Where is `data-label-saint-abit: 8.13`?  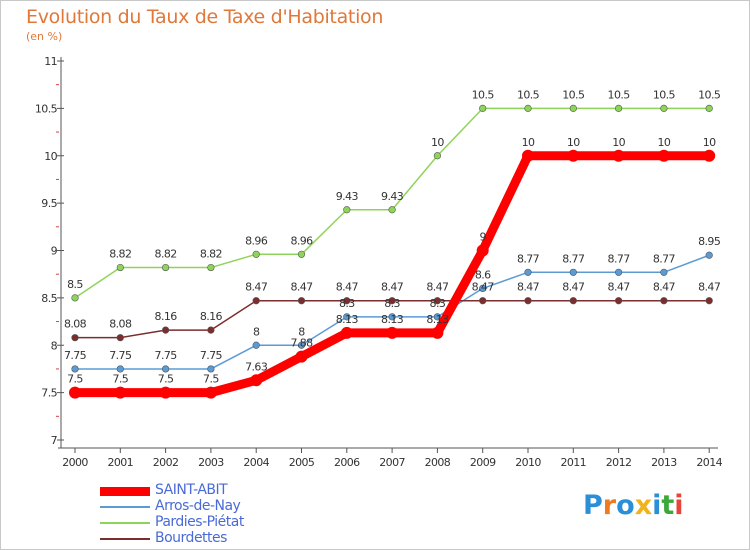
data-label-saint-abit: 8.13 is located at coordinates (347, 319).